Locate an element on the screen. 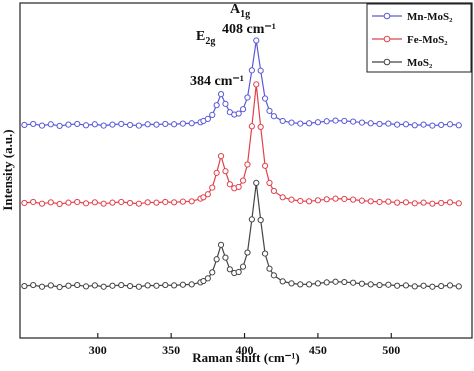  legend: Mn-MoS₂ Fe-MoS₂ MoS₂ is located at coordinates (419, 38).